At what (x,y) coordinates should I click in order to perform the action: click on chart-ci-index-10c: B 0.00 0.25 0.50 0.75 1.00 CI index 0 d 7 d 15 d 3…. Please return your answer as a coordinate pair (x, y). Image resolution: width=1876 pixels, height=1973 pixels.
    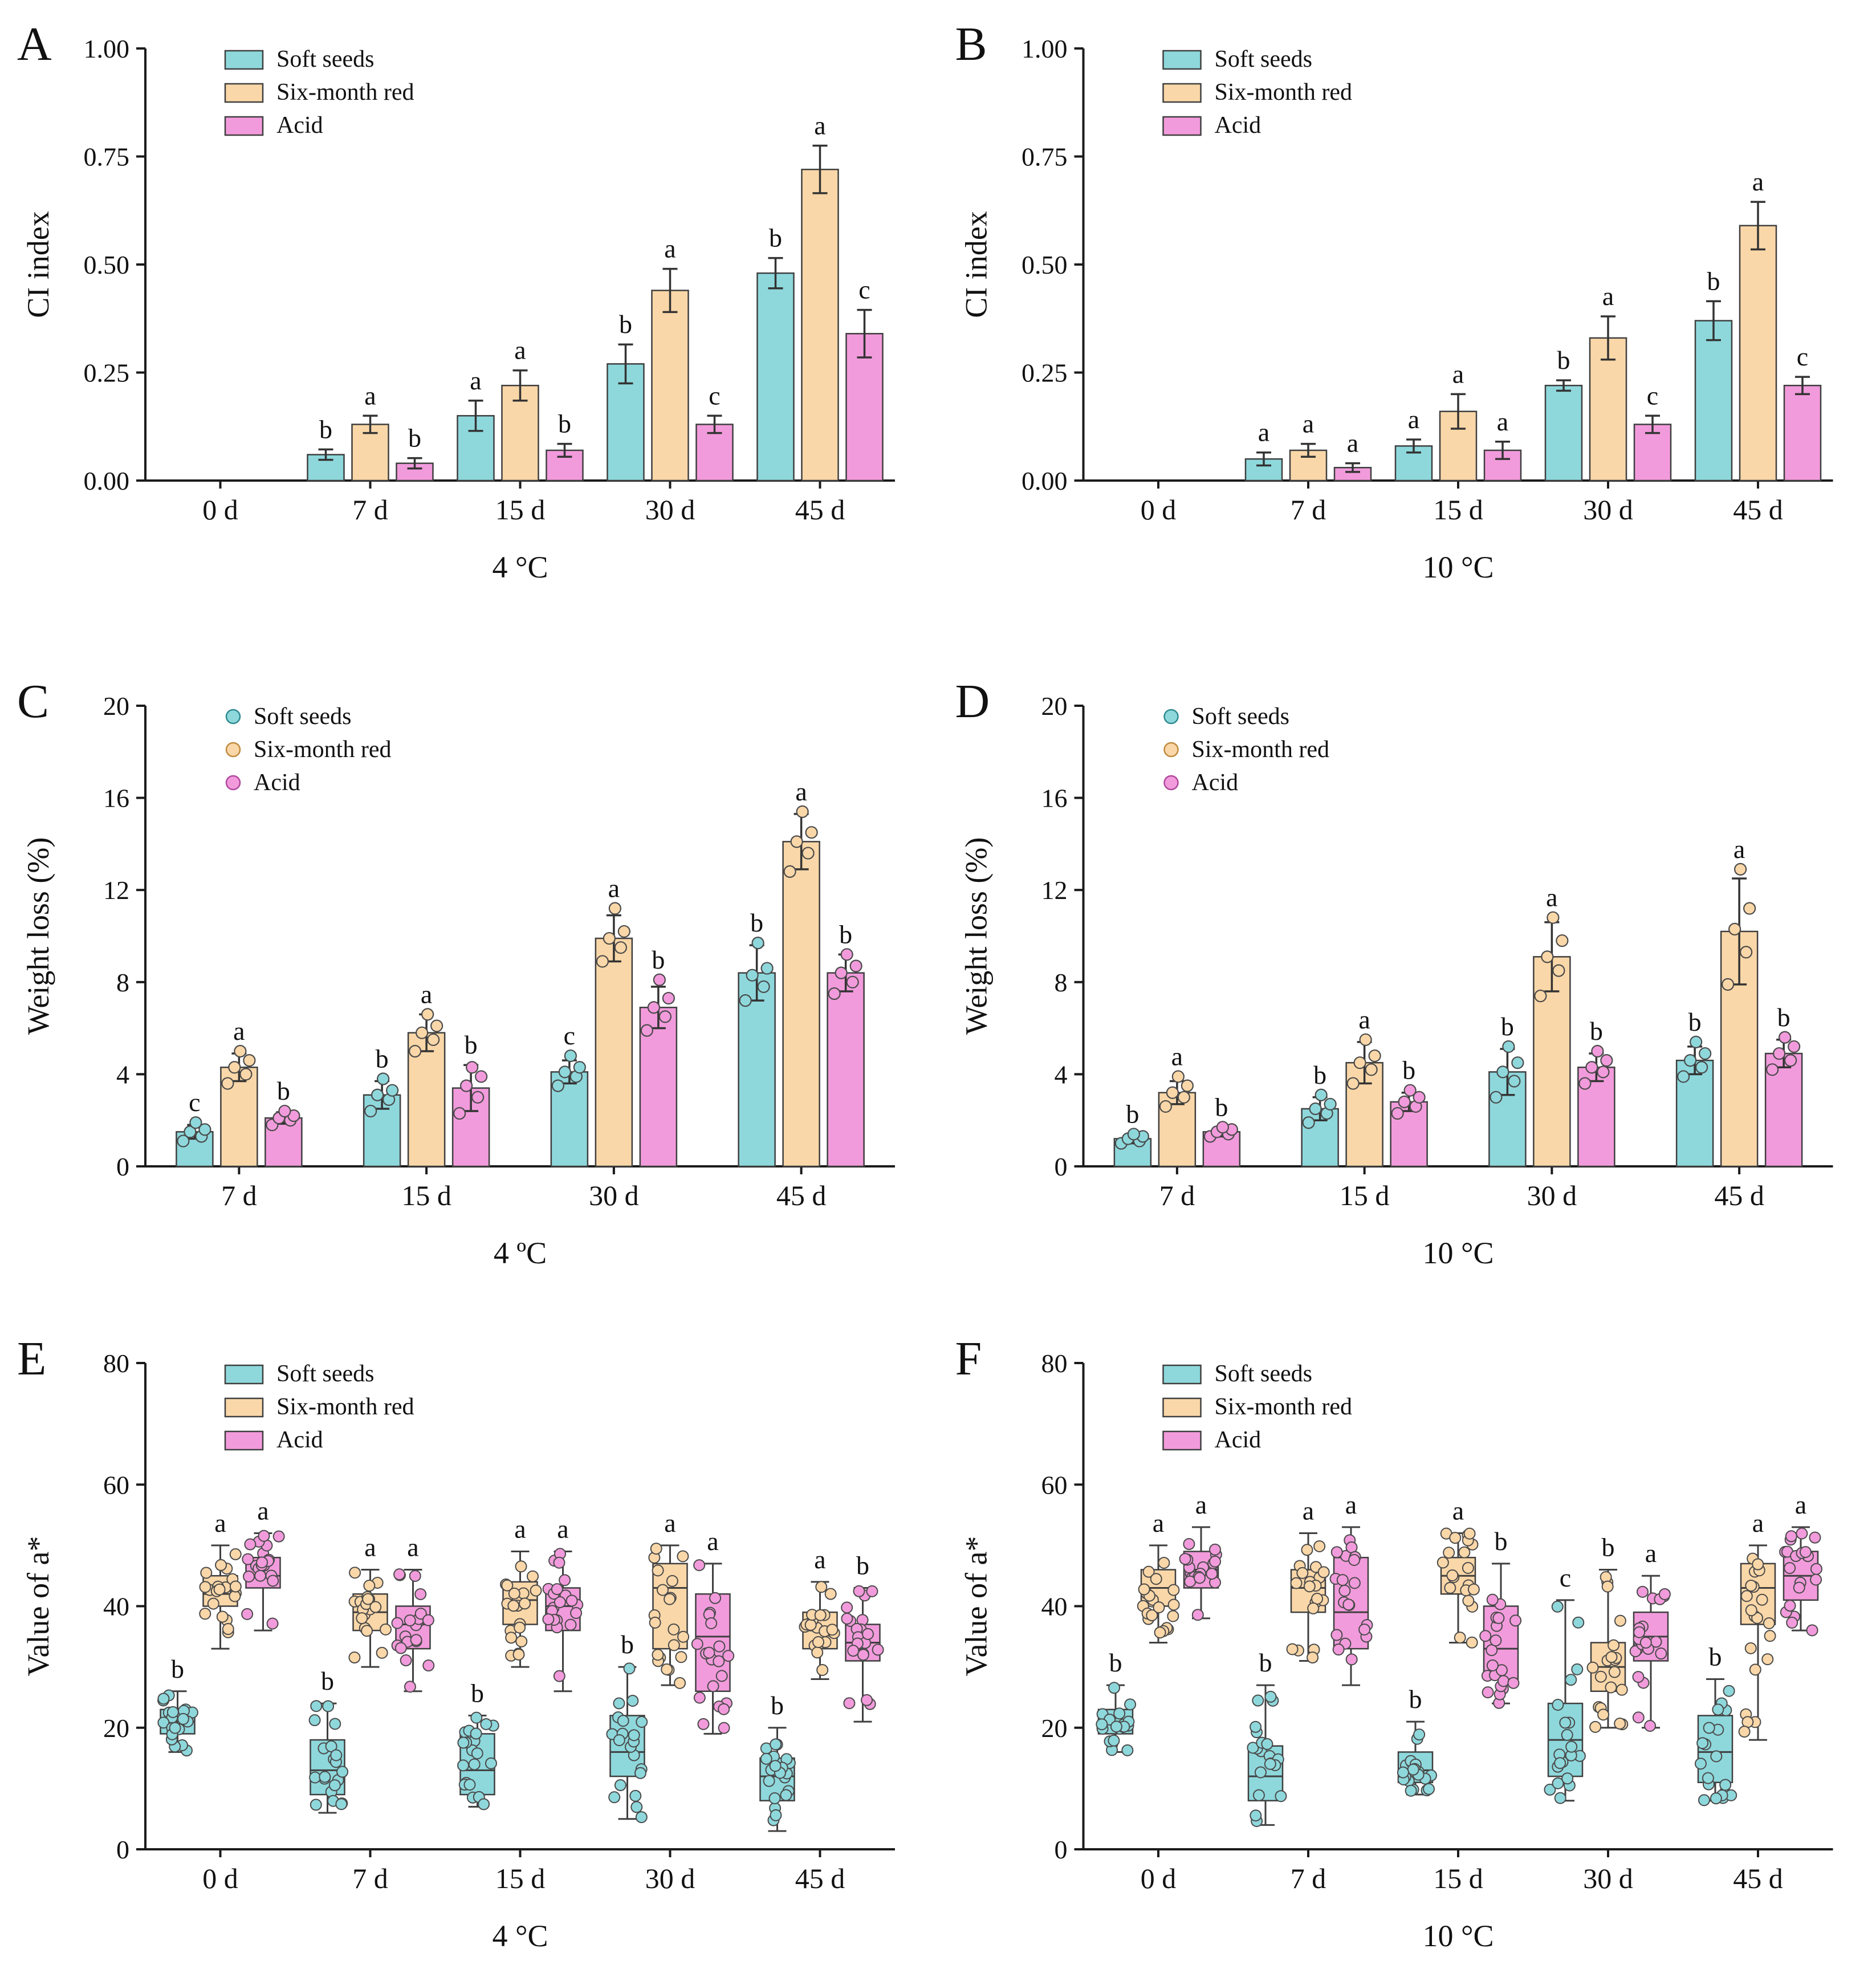
    Looking at the image, I should click on (1394, 301).